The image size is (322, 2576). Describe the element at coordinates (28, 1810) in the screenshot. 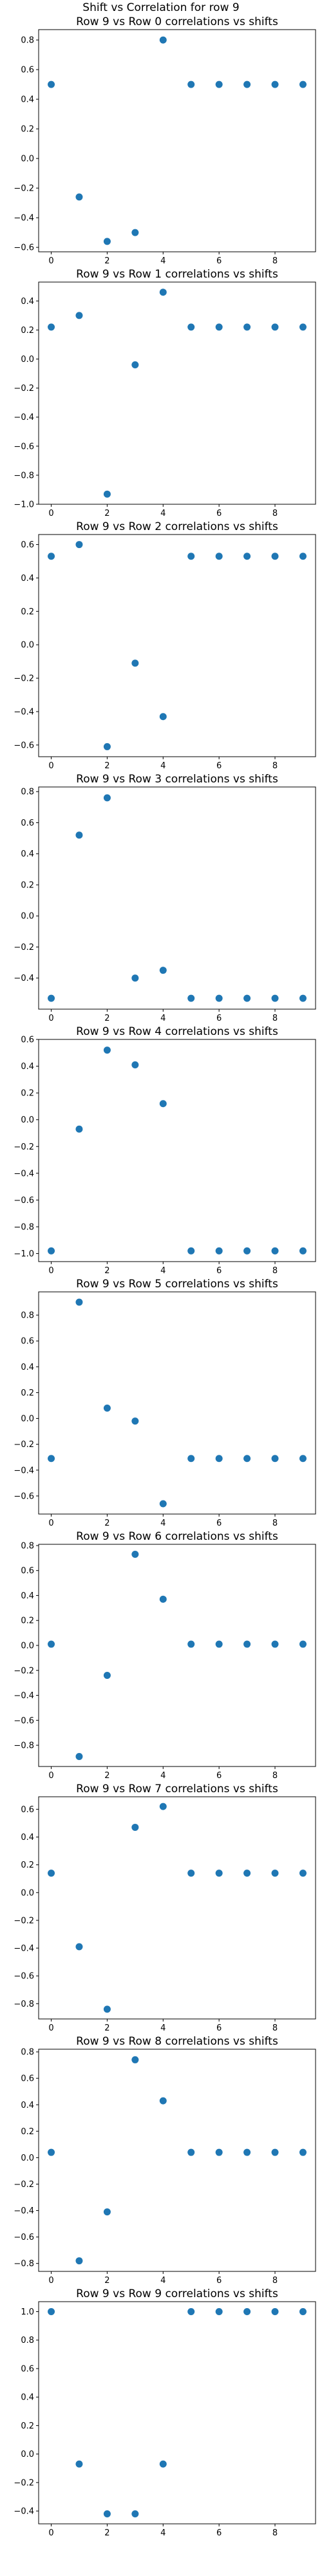

I see `y-tick-label-7-7: 0.6` at that location.